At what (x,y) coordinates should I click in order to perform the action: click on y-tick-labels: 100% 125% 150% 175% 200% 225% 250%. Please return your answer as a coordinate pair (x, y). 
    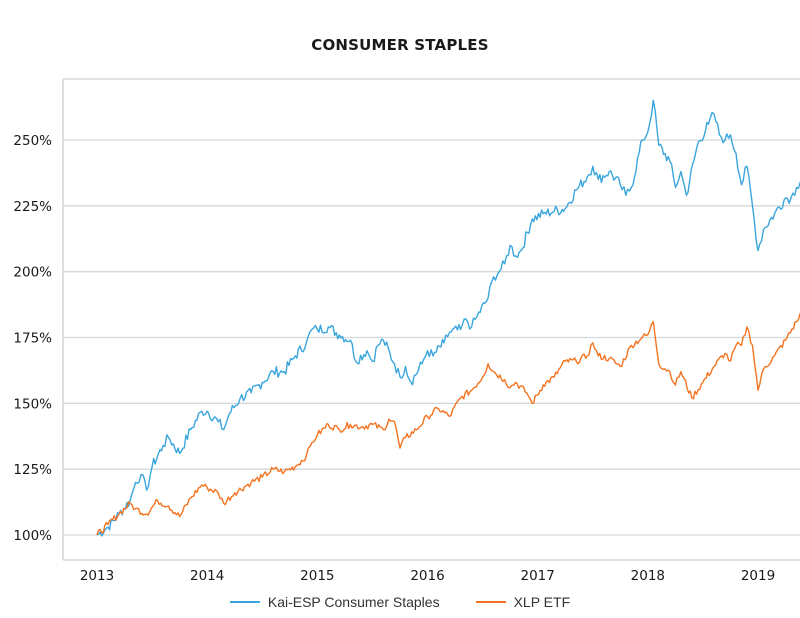
    Looking at the image, I should click on (32, 338).